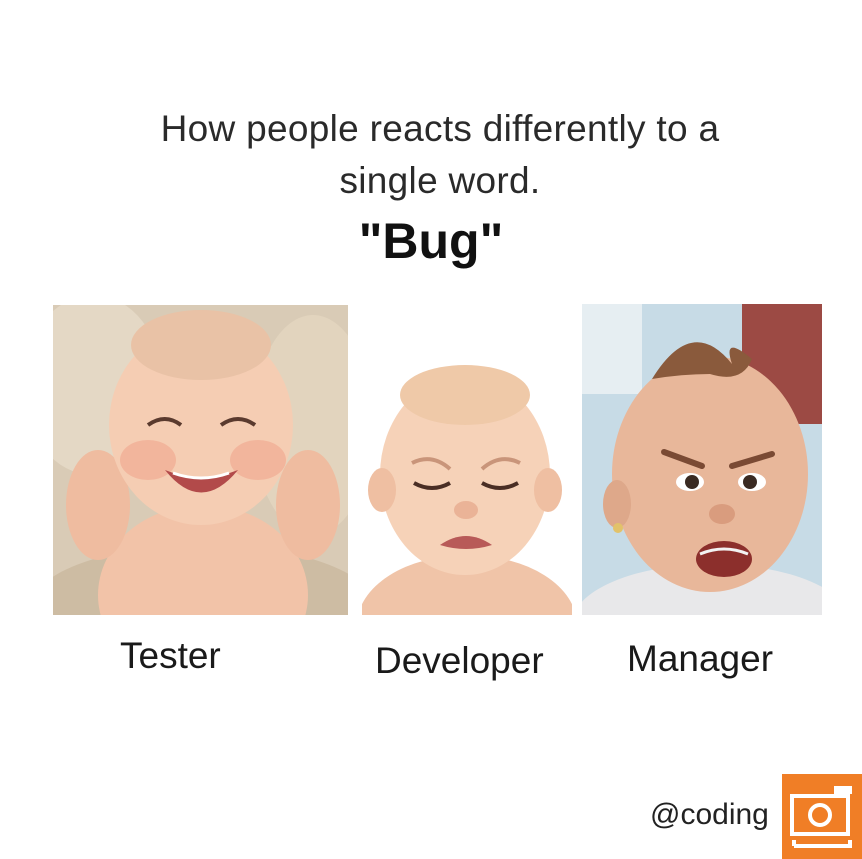 The image size is (862, 859). What do you see at coordinates (467, 480) in the screenshot?
I see `developer-photo` at bounding box center [467, 480].